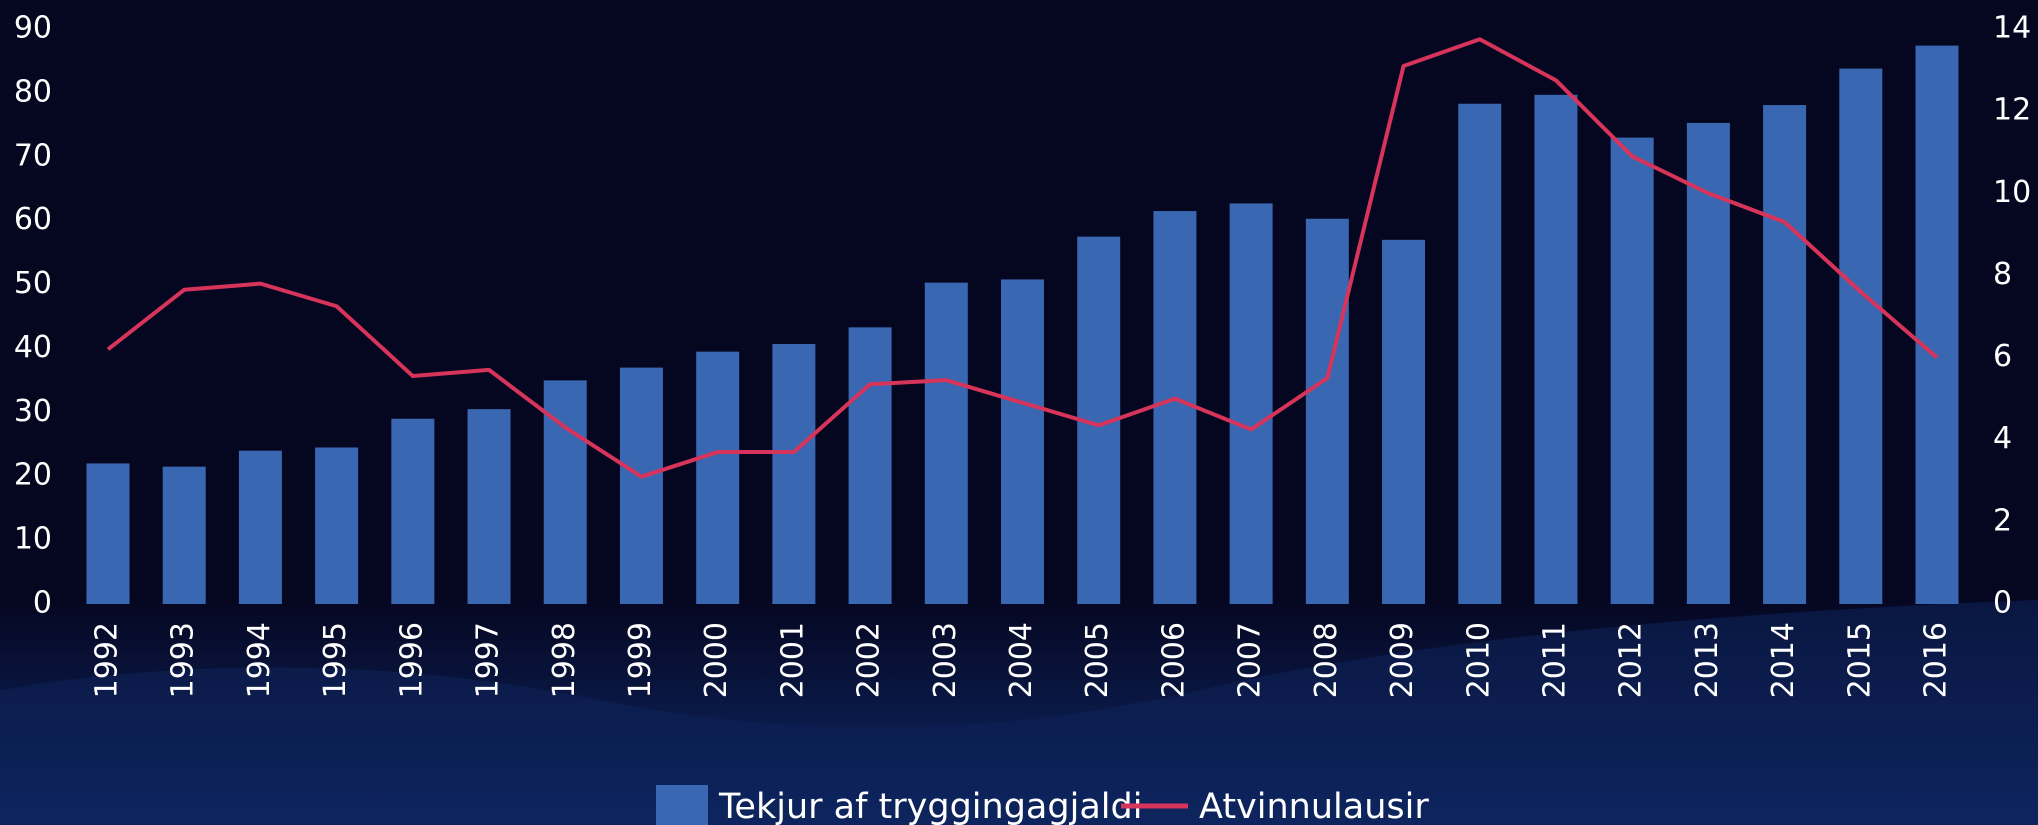 Image resolution: width=2038 pixels, height=825 pixels. What do you see at coordinates (1859, 660) in the screenshot?
I see `x-tick-label: 2015` at bounding box center [1859, 660].